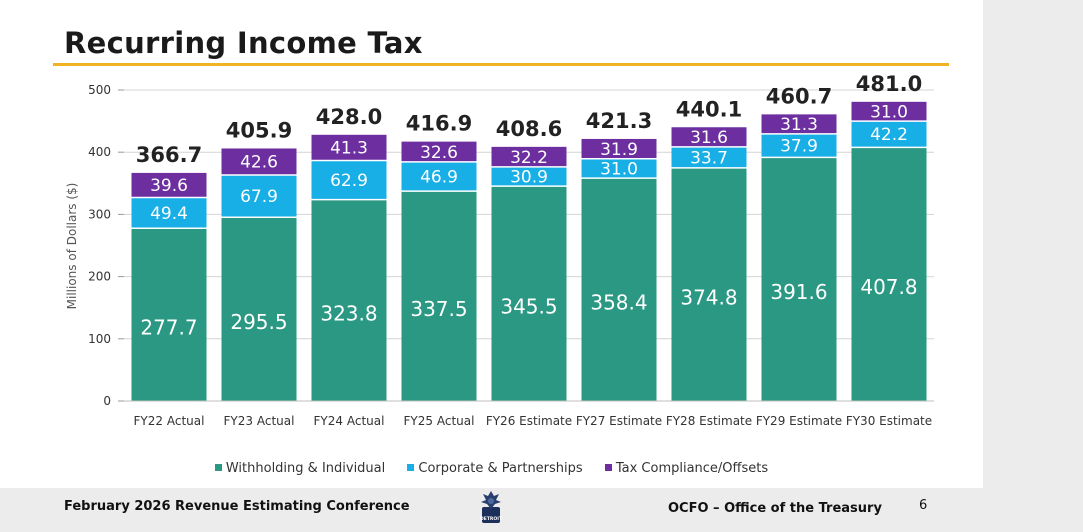 This screenshot has height=532, width=1083. Describe the element at coordinates (258, 322) in the screenshot. I see `bar-value-label: 295.5` at that location.